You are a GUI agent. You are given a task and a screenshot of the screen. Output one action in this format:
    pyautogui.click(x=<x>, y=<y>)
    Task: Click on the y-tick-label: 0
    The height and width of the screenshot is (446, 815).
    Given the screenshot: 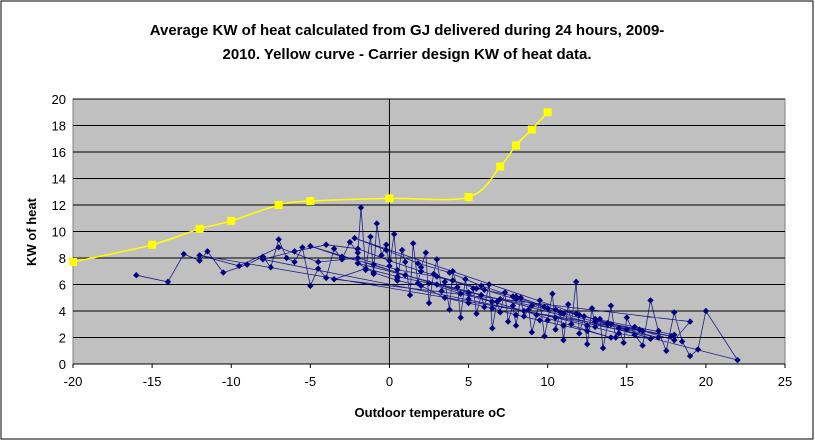 What is the action you would take?
    pyautogui.click(x=62, y=364)
    